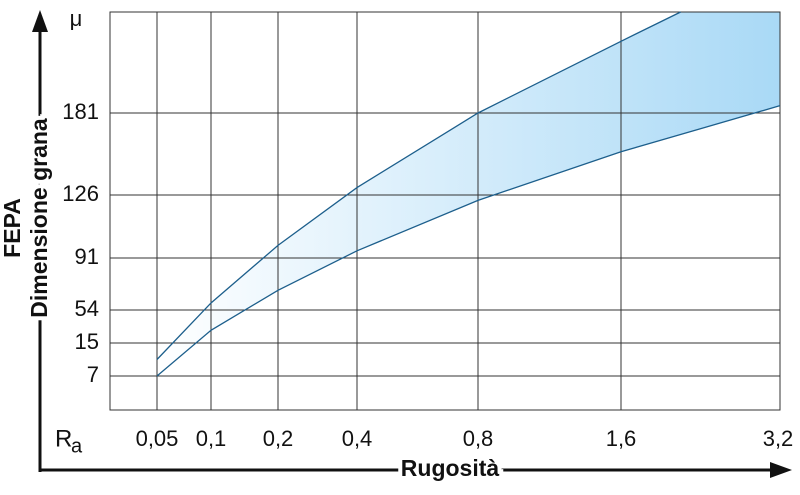 This screenshot has height=495, width=800. Describe the element at coordinates (781, 470) in the screenshot. I see `x-arrow-head` at that location.